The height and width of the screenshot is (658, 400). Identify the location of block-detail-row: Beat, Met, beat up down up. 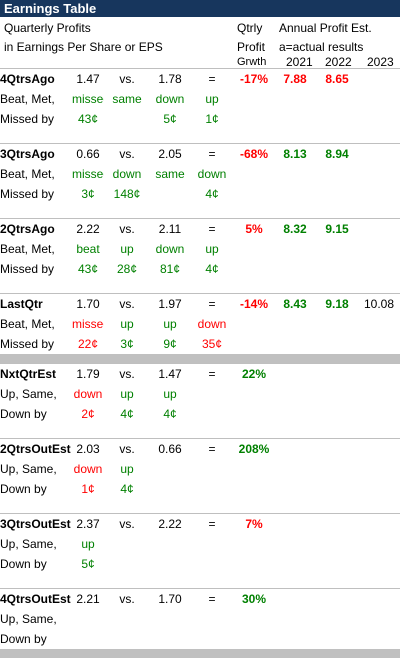
(200, 249).